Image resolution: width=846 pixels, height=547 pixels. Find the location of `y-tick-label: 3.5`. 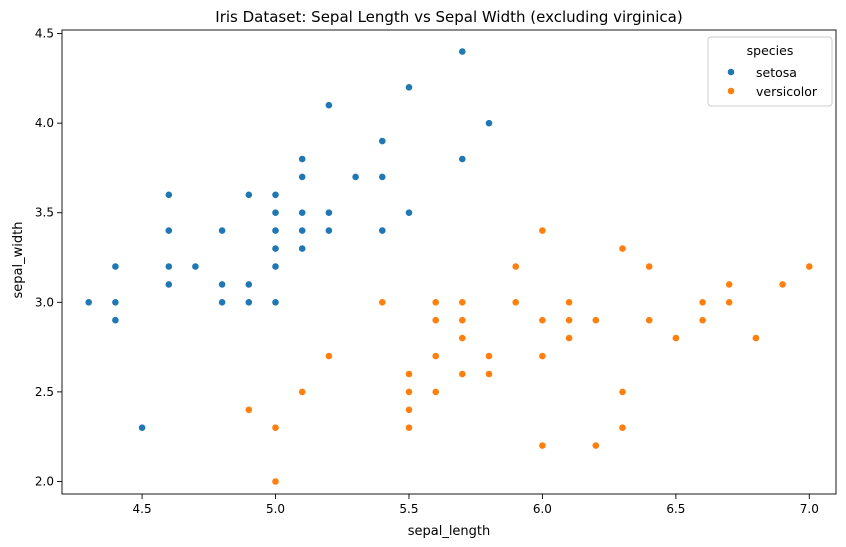

y-tick-label: 3.5 is located at coordinates (44, 213).